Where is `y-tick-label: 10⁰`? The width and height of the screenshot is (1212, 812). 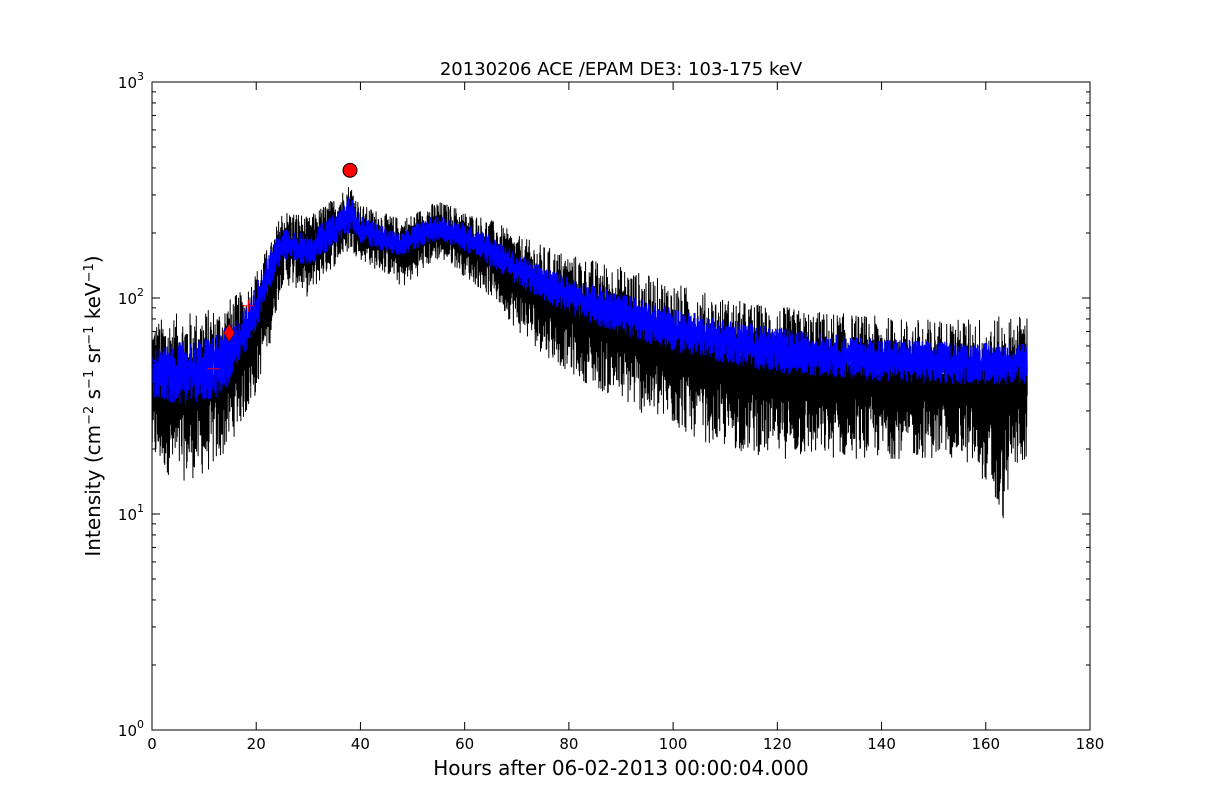 y-tick-label: 10⁰ is located at coordinates (131, 729).